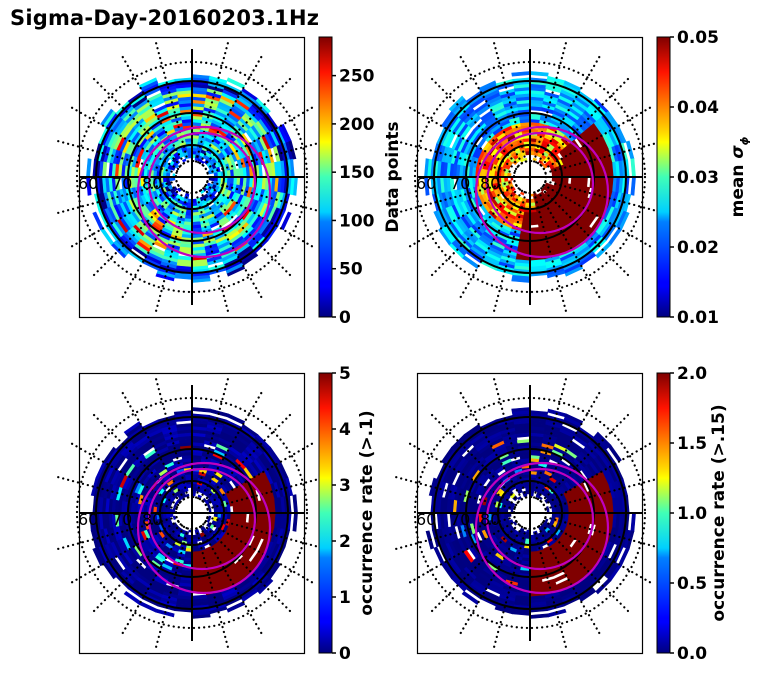 The height and width of the screenshot is (674, 759). What do you see at coordinates (347, 514) in the screenshot?
I see `colorbar: 0 1 2 3 4 5 occurrence rate (>.1)` at bounding box center [347, 514].